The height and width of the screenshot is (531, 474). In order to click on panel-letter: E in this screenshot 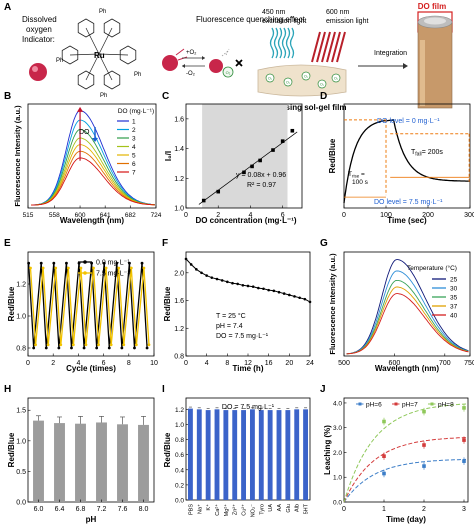, I will do `click(7, 243)`.